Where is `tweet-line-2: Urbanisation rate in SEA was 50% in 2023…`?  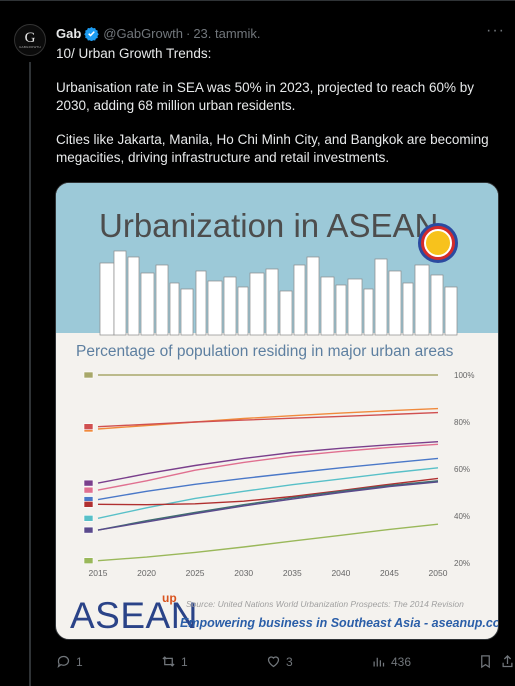 tweet-line-2: Urbanisation rate in SEA was 50% in 2023… is located at coordinates (265, 96).